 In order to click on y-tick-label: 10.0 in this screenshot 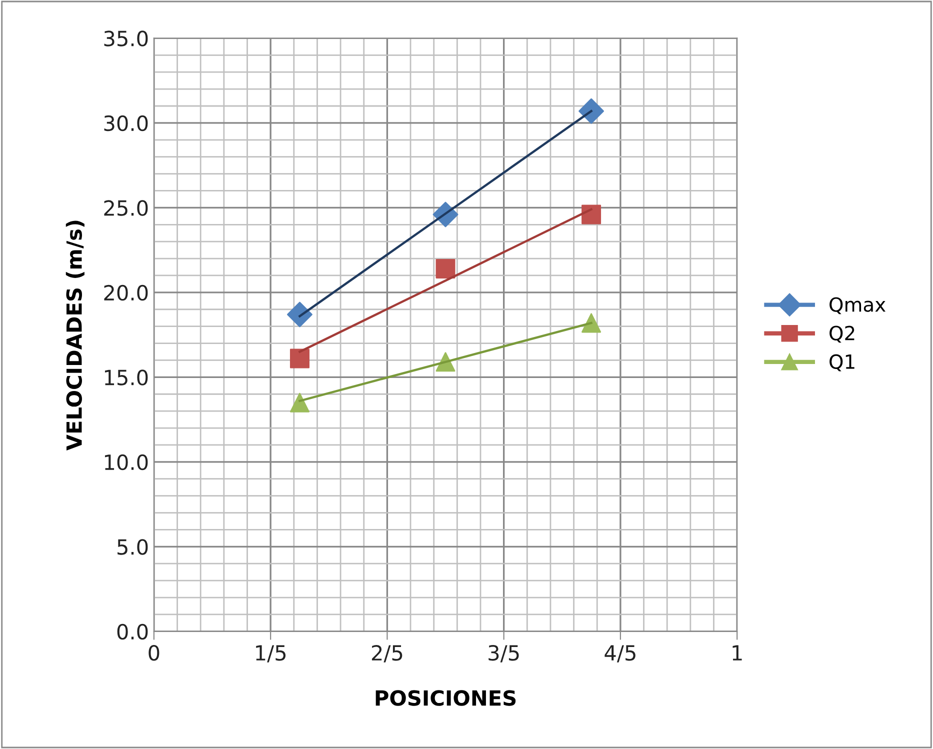, I will do `click(126, 462)`.